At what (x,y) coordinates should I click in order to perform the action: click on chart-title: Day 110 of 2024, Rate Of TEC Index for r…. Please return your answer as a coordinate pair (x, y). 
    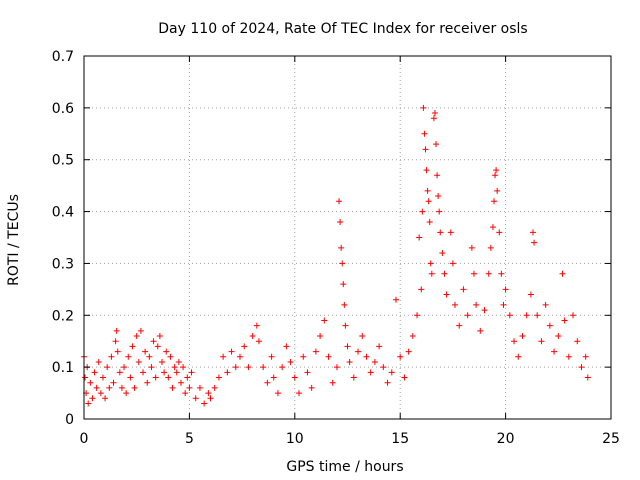
    Looking at the image, I should click on (342, 29).